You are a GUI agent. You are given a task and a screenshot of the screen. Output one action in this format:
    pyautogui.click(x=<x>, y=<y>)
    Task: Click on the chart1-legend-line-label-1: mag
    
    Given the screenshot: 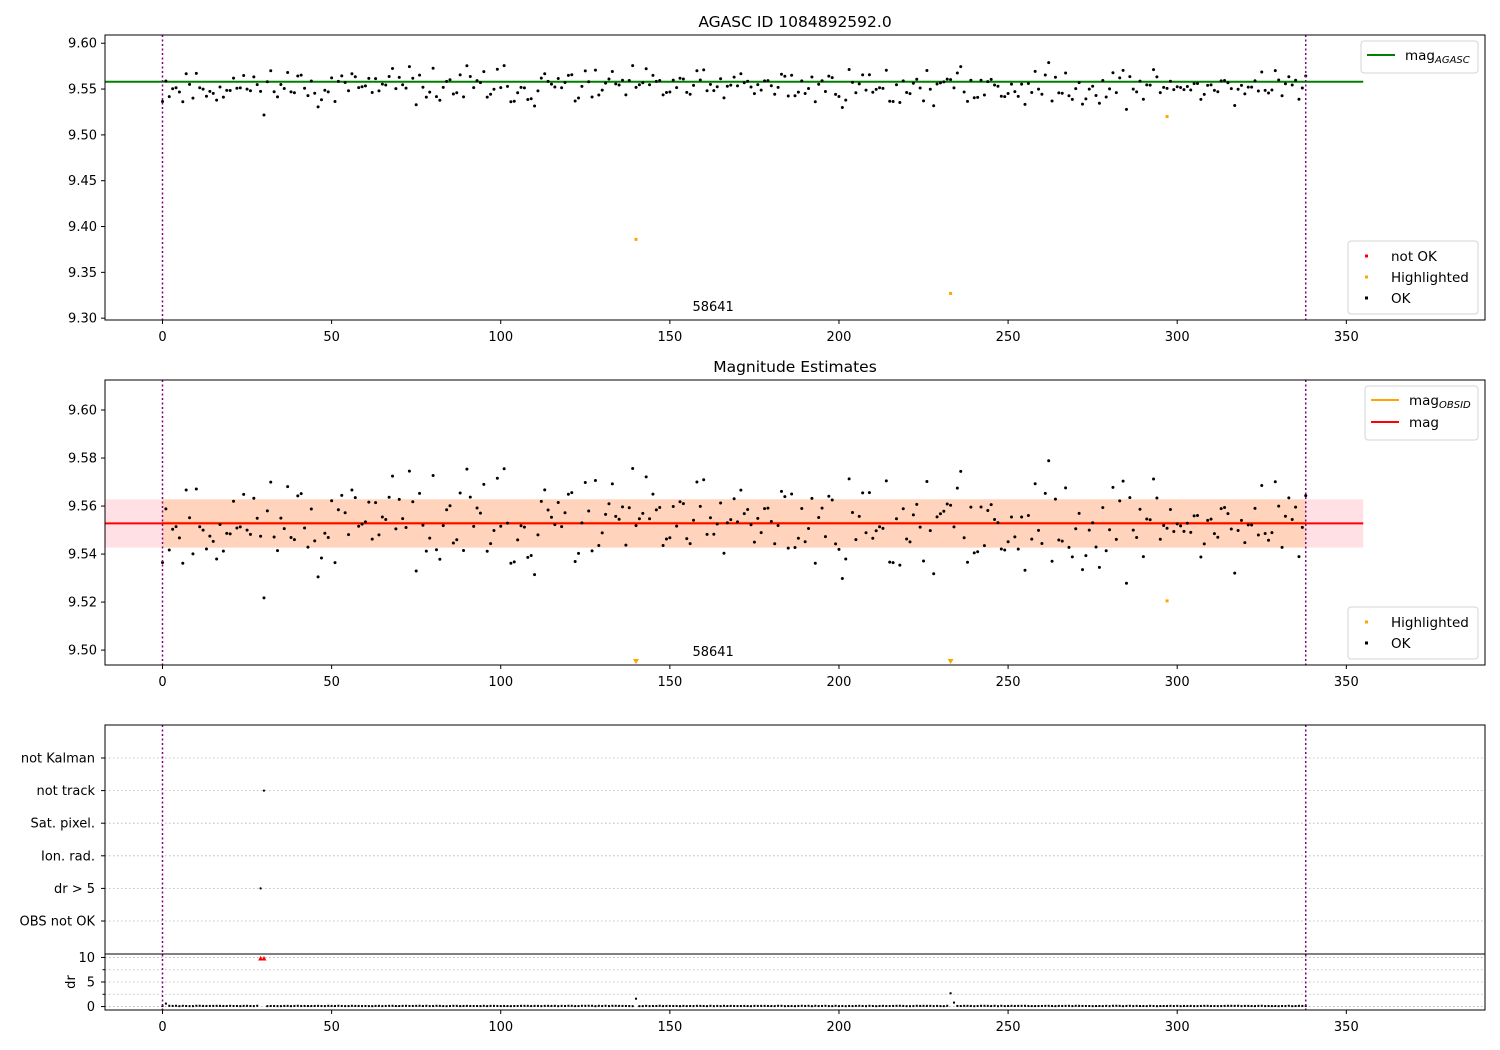 What is the action you would take?
    pyautogui.click(x=1424, y=423)
    